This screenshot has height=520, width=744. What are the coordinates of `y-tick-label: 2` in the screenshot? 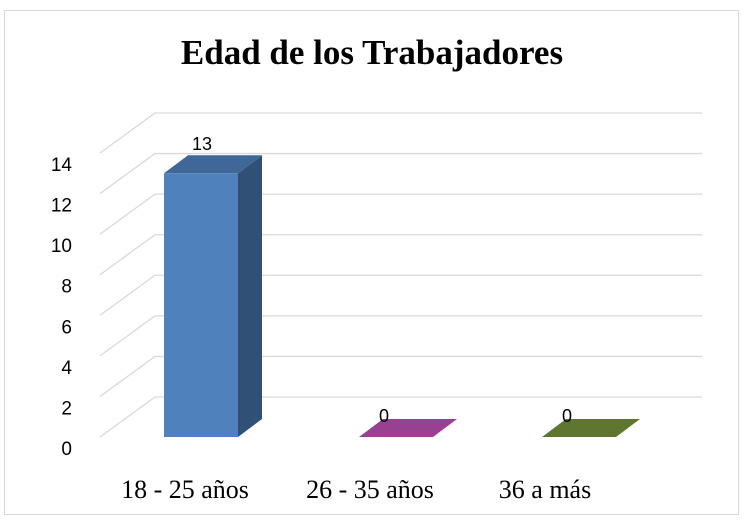 It's located at (66, 408).